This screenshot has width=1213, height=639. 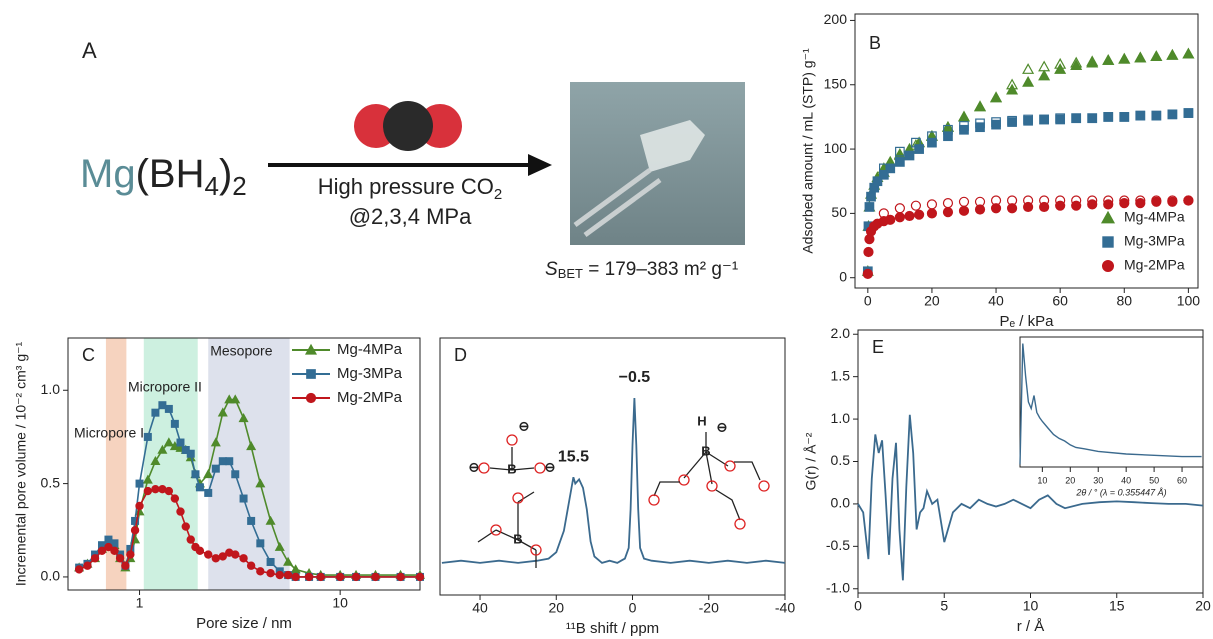 I want to click on y-tick-label: 1.0, so click(x=51, y=389).